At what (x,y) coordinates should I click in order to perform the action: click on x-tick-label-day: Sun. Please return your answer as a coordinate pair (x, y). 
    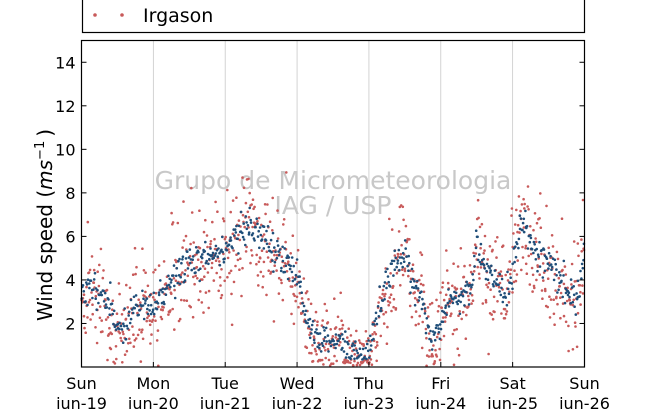
    Looking at the image, I should click on (584, 383).